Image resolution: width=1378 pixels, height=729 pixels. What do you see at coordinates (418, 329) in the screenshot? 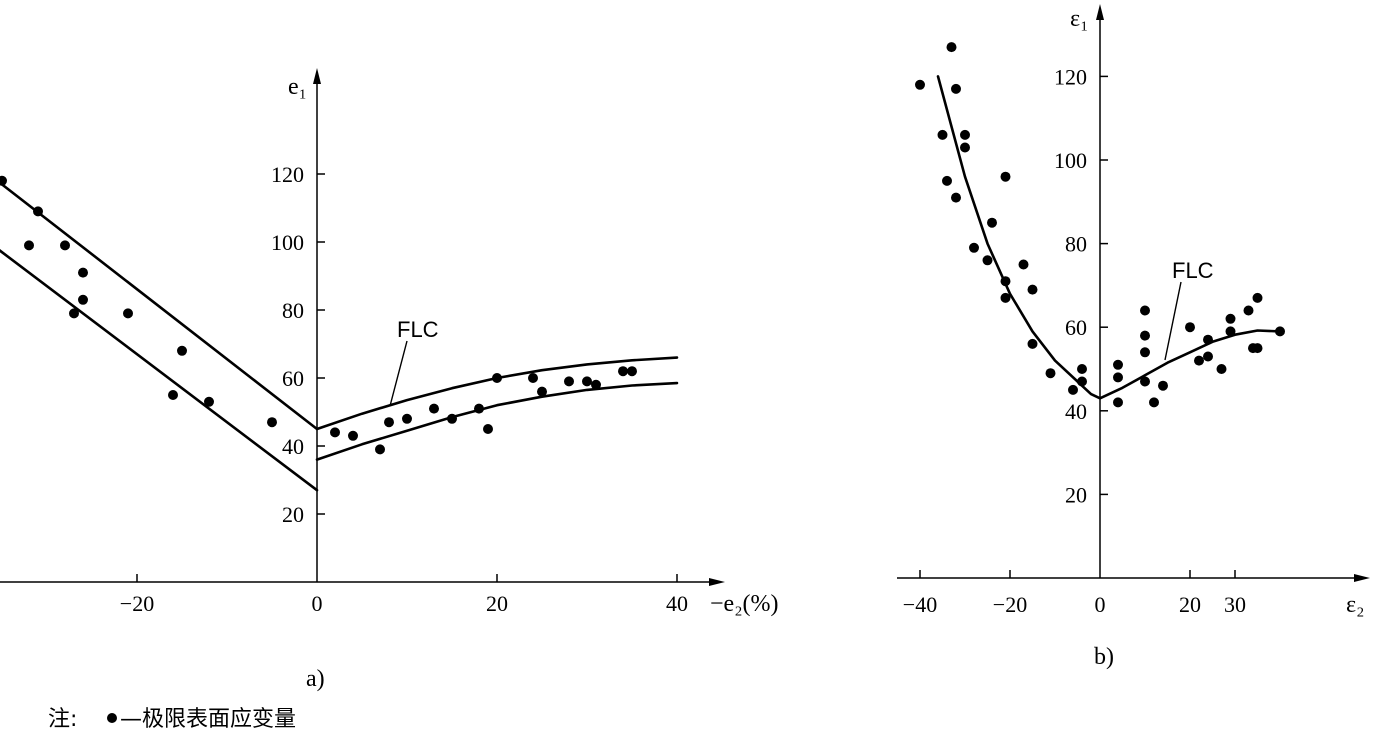
I see `panel-a-flc-annotation: FLC` at bounding box center [418, 329].